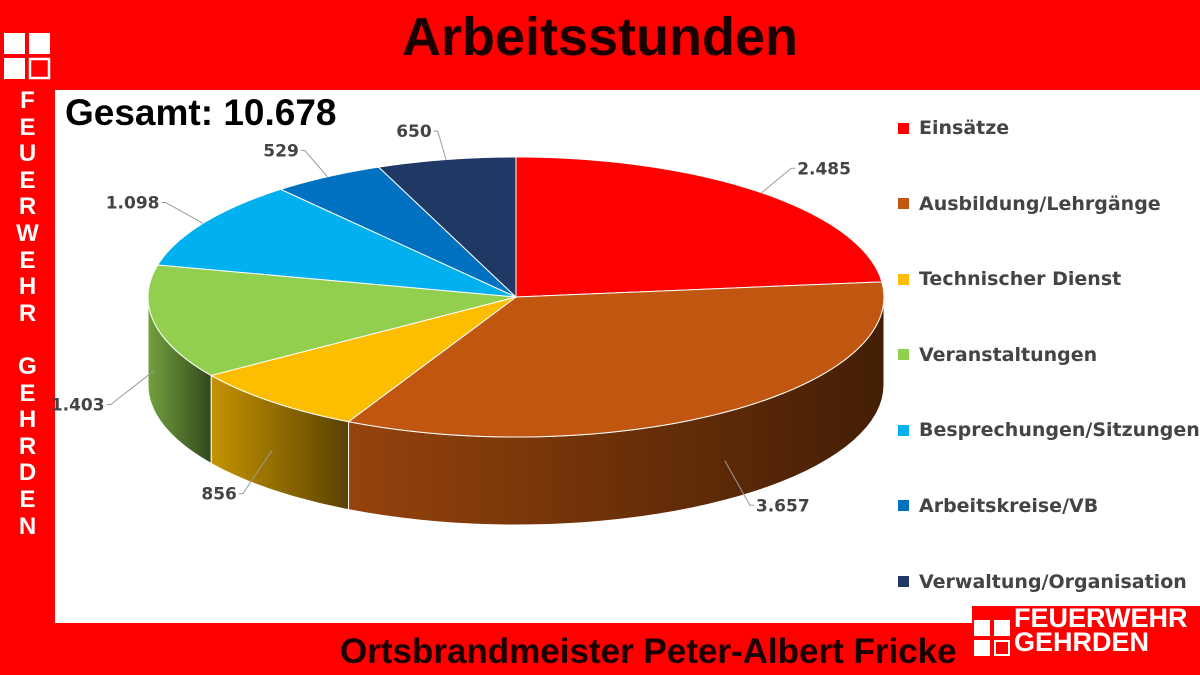  I want to click on side-letter: W, so click(27, 233).